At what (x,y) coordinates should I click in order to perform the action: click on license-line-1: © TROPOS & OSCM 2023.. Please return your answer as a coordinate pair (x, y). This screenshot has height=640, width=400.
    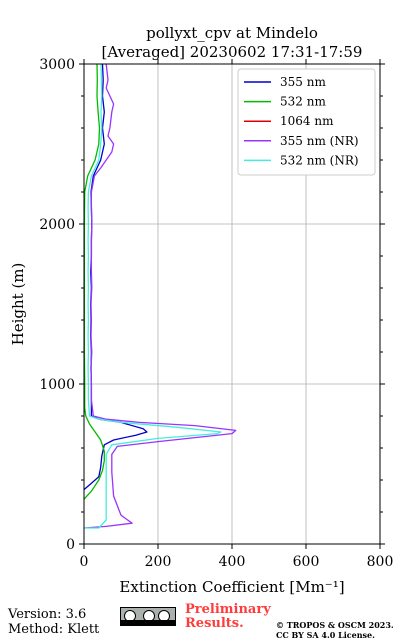
    Looking at the image, I should click on (335, 625).